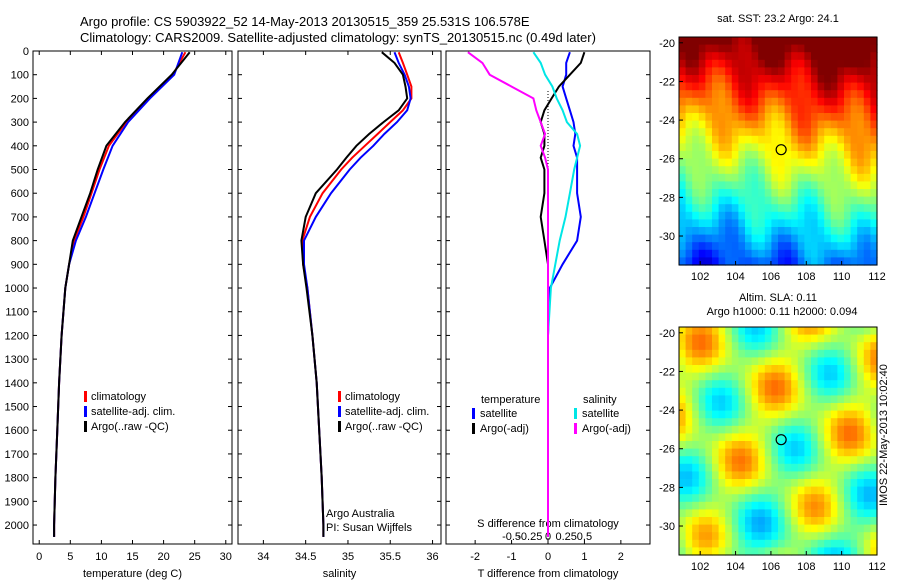 The width and height of the screenshot is (900, 580). What do you see at coordinates (20, 99) in the screenshot?
I see `y-tick-label: 200` at bounding box center [20, 99].